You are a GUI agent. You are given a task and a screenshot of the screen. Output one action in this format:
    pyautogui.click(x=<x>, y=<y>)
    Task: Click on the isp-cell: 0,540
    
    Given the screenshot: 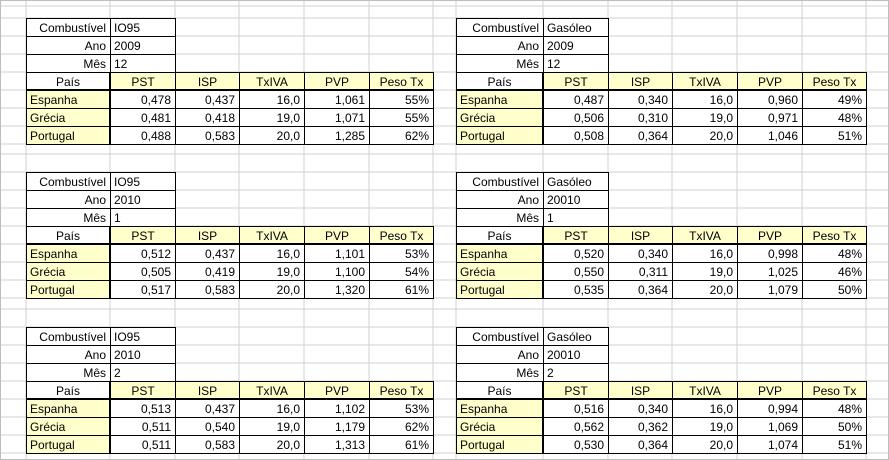 What is the action you would take?
    pyautogui.click(x=208, y=427)
    